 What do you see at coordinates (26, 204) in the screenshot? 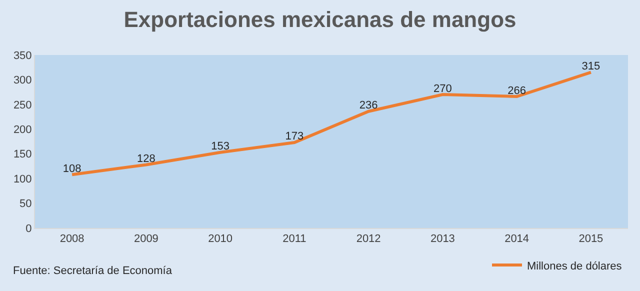
I see `y-tick-label: 50` at bounding box center [26, 204].